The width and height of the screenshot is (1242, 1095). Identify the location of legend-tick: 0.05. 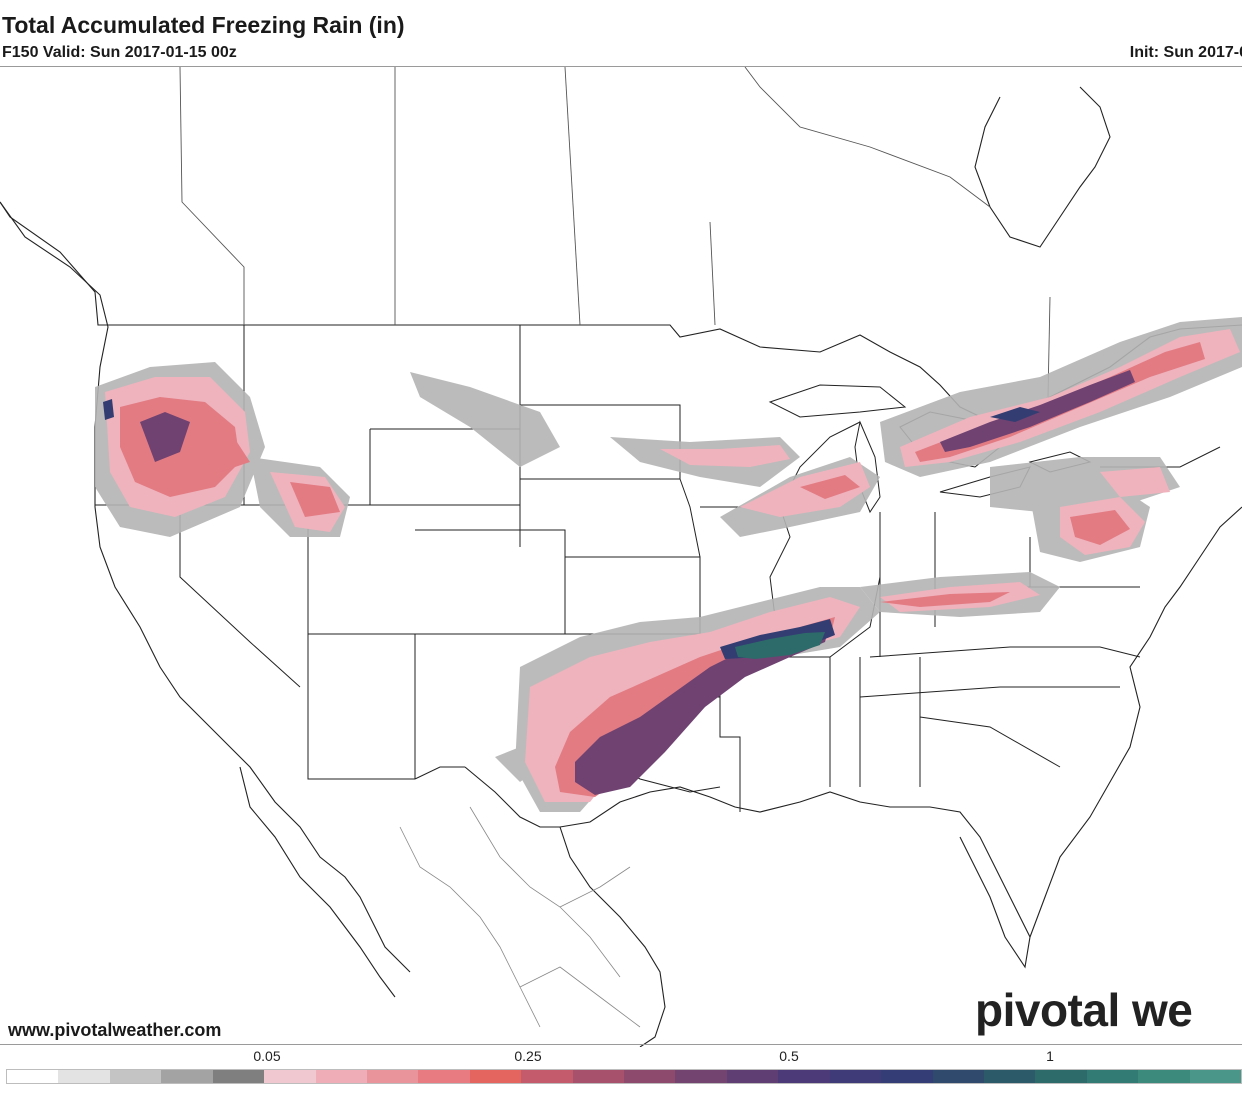
(267, 1056).